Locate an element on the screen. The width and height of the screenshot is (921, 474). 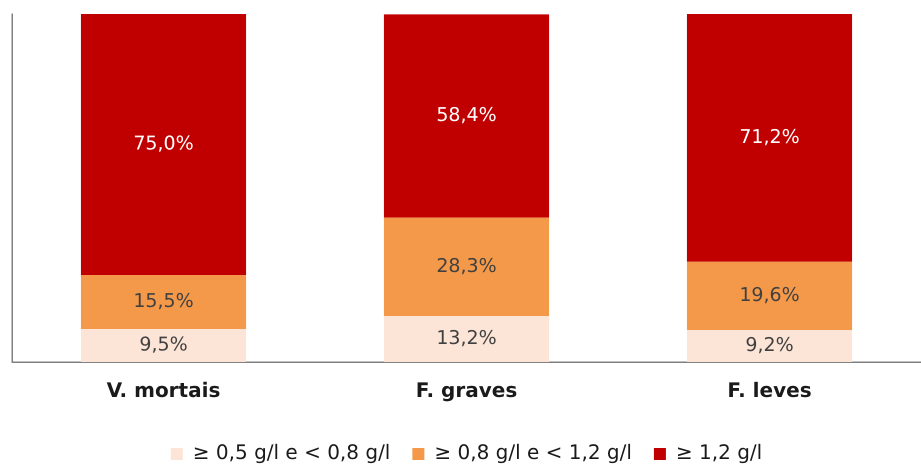
legend-label: ≥ 0,5 g/l e < 0,8 g/l is located at coordinates (291, 452).